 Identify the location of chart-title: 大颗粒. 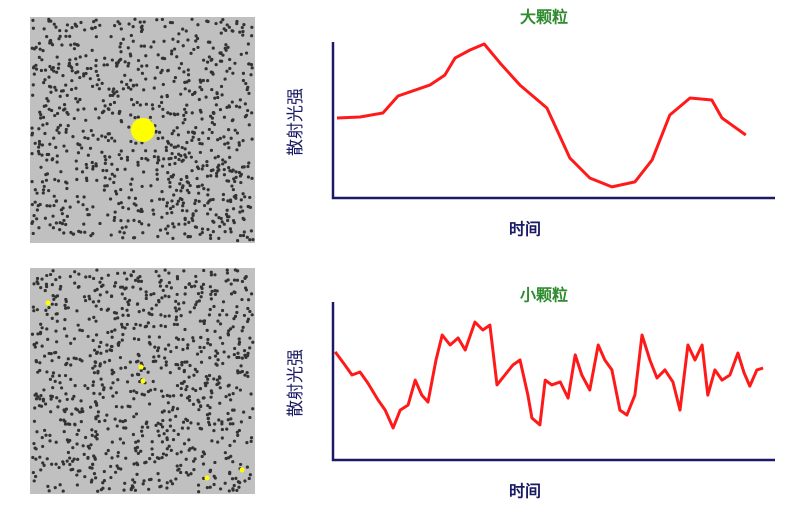
(544, 17).